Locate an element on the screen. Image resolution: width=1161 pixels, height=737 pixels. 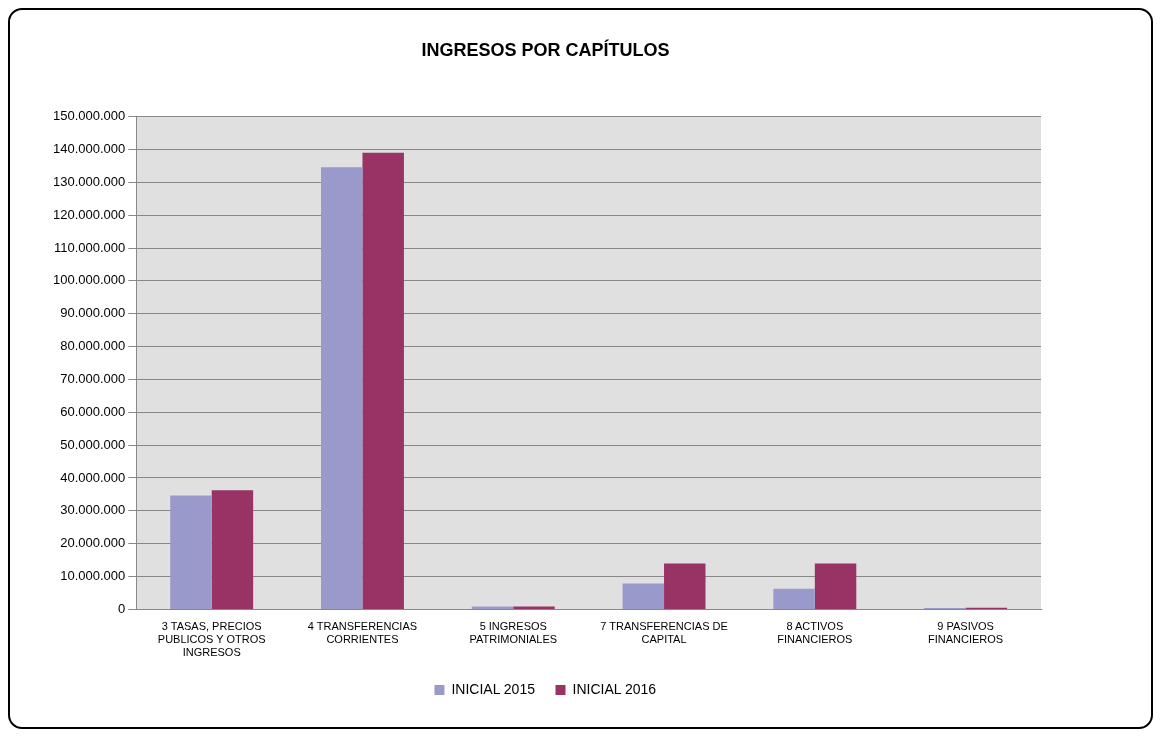
y-tick-label: 150.000.000 is located at coordinates (89, 116).